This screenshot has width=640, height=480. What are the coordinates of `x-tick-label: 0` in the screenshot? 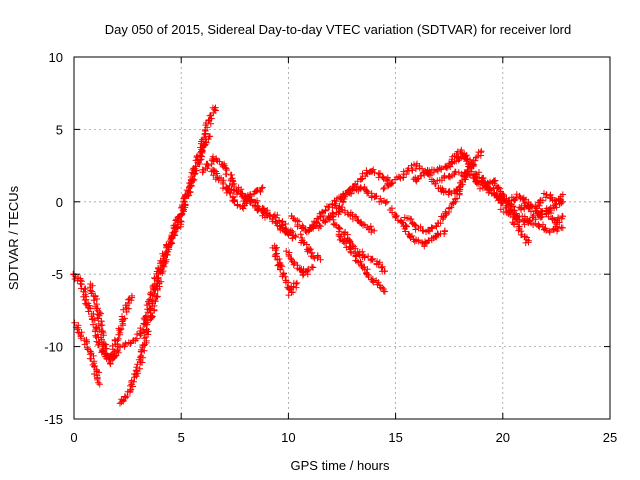 It's located at (73, 437).